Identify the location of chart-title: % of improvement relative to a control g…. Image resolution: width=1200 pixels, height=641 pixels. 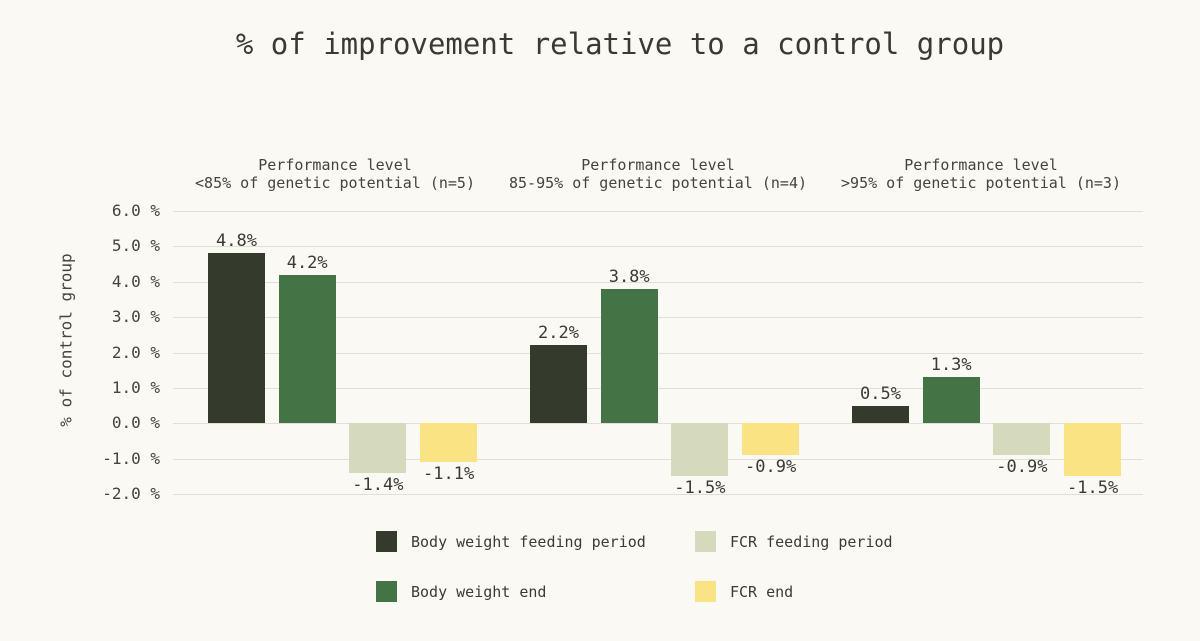
(620, 44).